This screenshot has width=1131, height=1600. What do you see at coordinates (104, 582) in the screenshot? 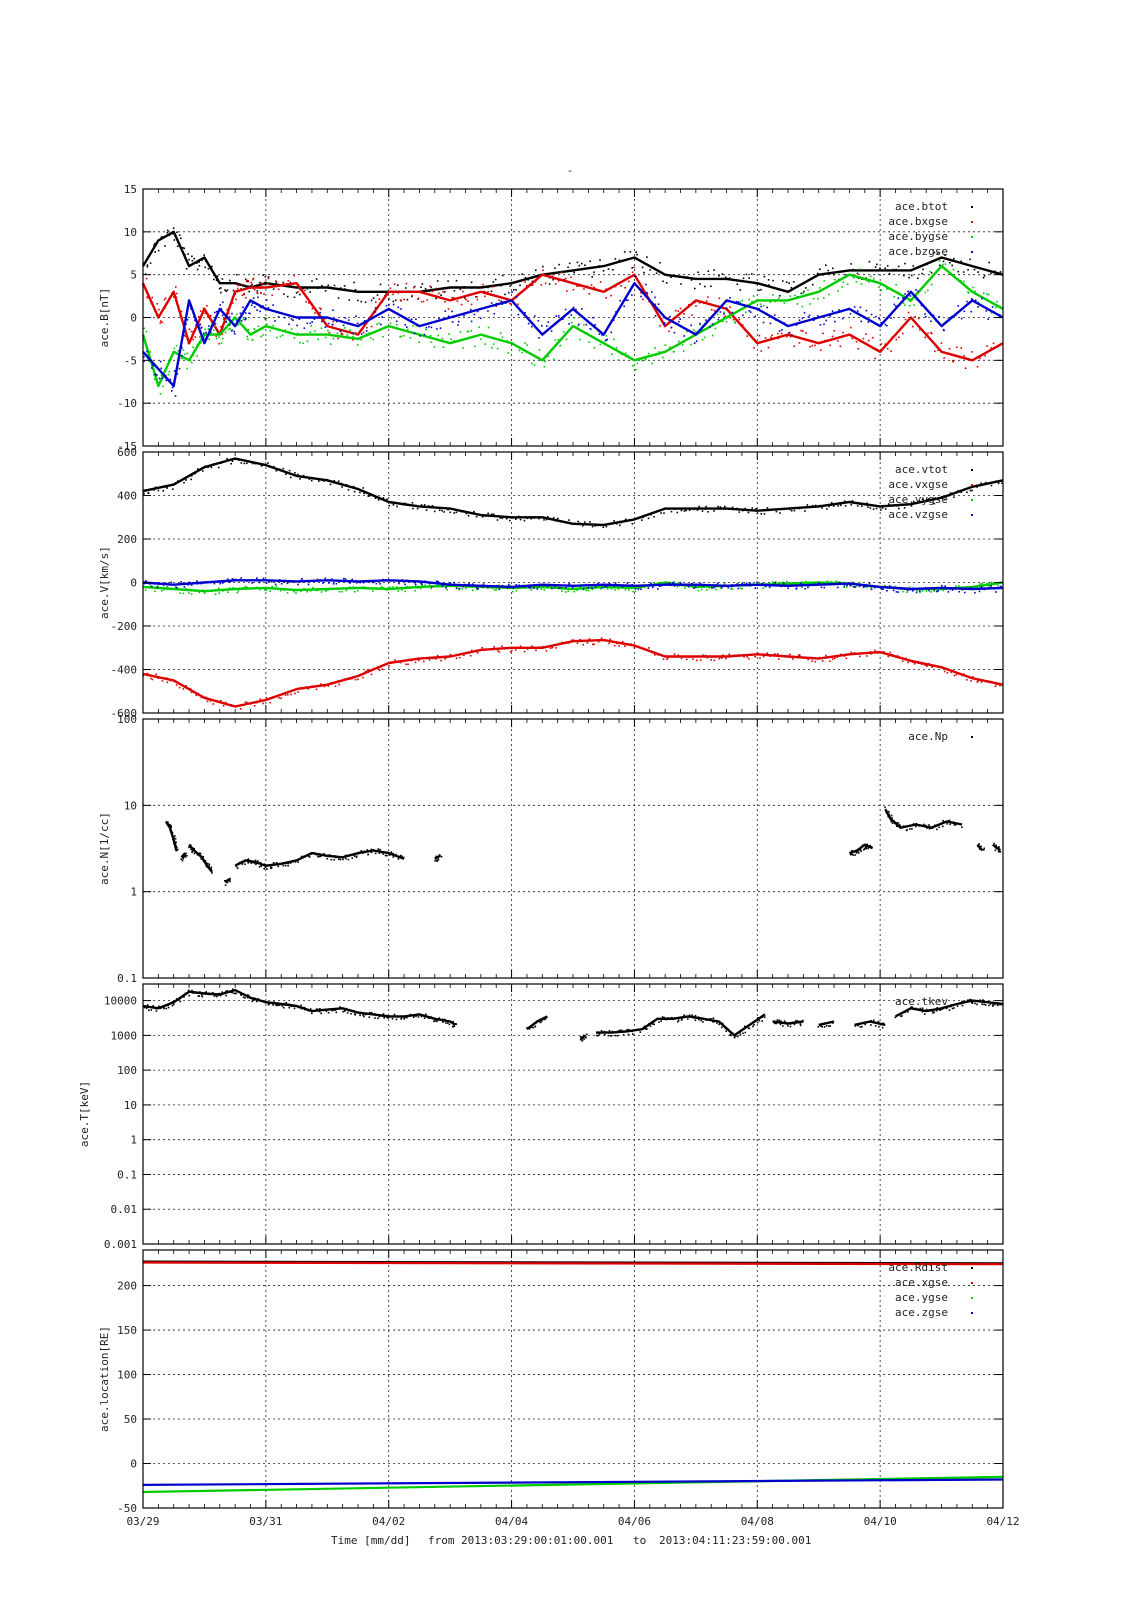
I see `y-axis-label: ace.V[km/s]` at bounding box center [104, 582].